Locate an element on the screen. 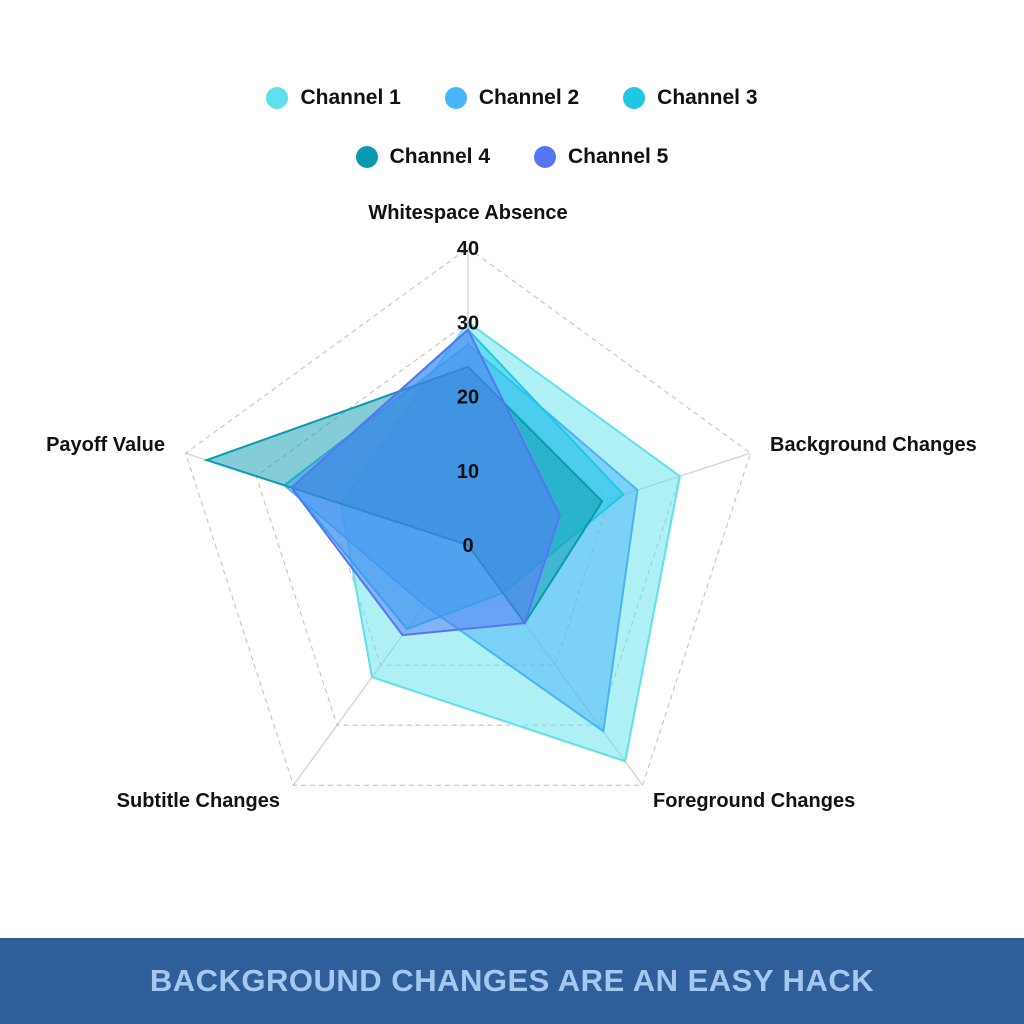 Image resolution: width=1024 pixels, height=1024 pixels. footer-banner: BACKGROUND CHANGES ARE AN EASY HACK is located at coordinates (512, 981).